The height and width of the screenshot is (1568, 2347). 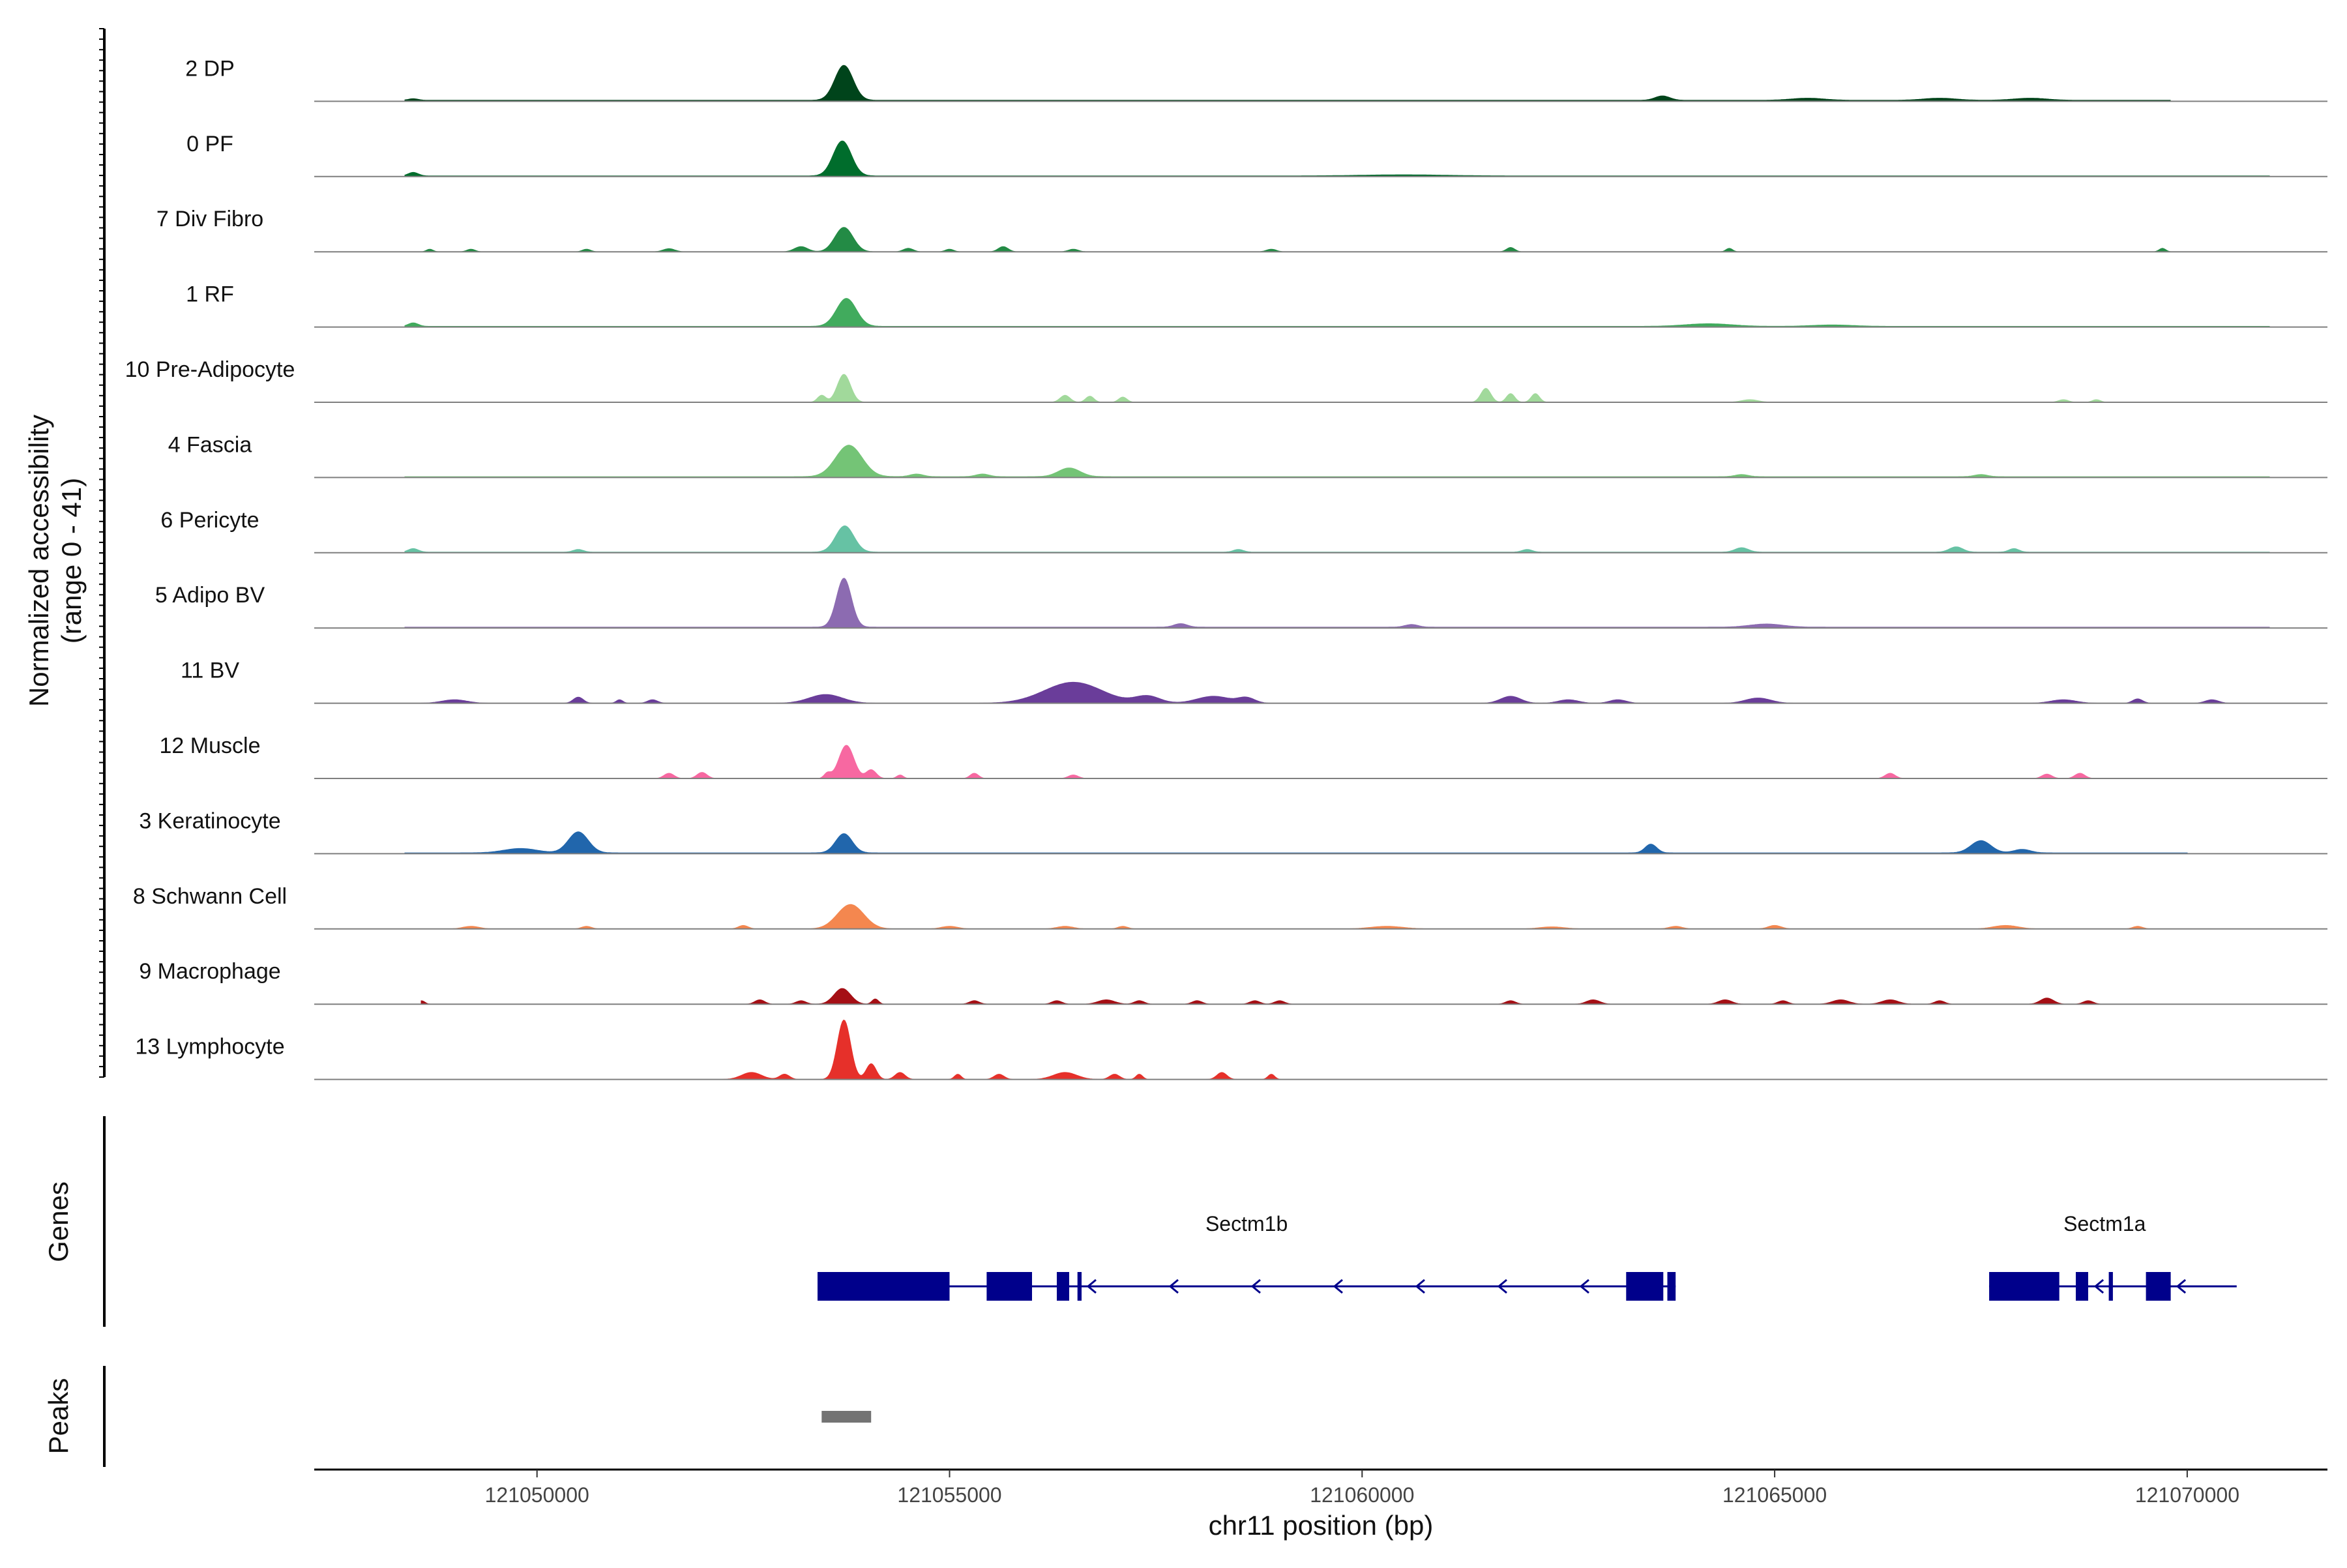 I want to click on track-10-pre-adipocyte: 10 Pre-Adipocyte, so click(x=1226, y=380).